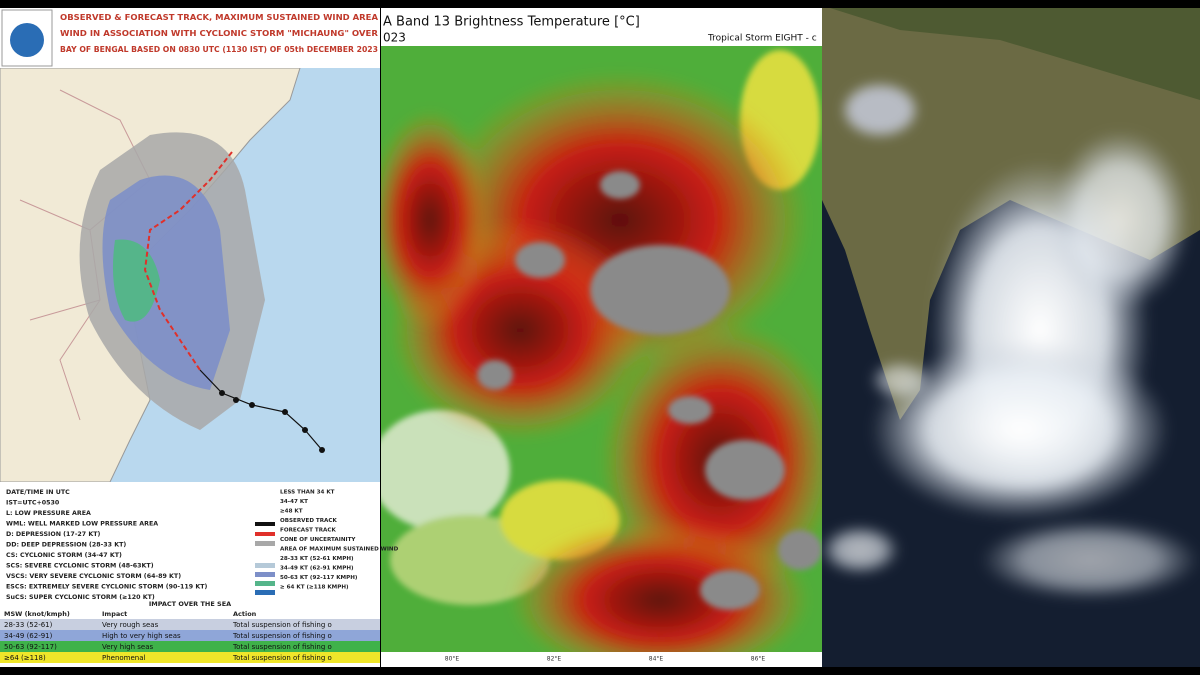  What do you see at coordinates (80, 566) in the screenshot?
I see `legend-text: SCS: SEVERE CYCLONIC STORM (48-63KT)` at bounding box center [80, 566].